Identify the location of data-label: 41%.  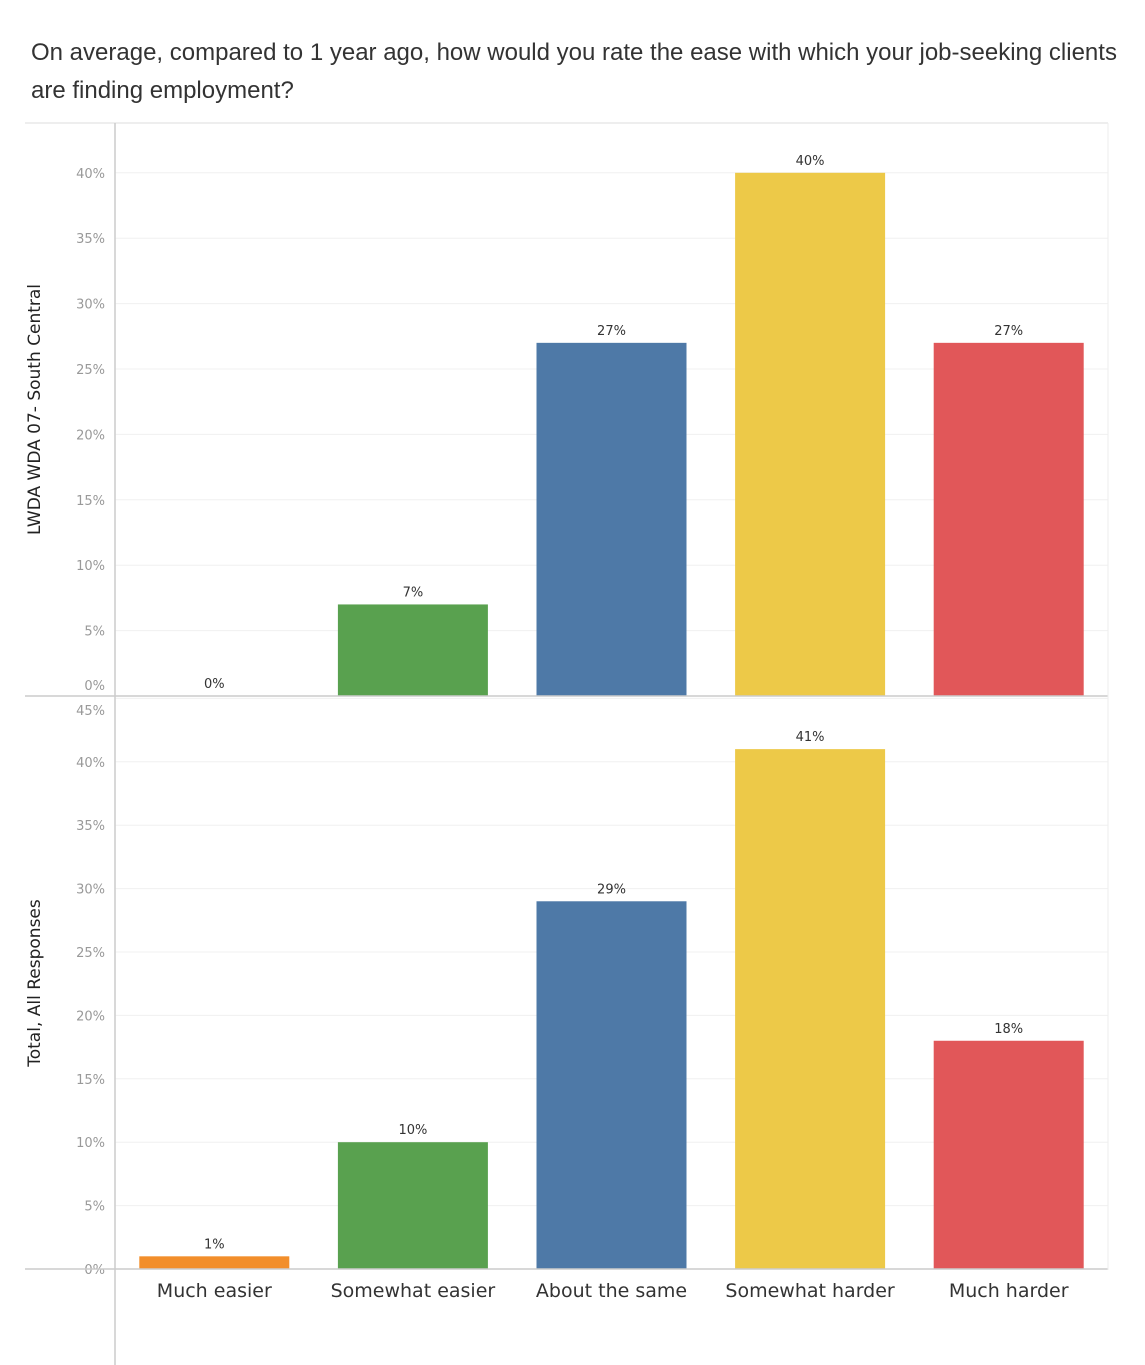
(810, 737).